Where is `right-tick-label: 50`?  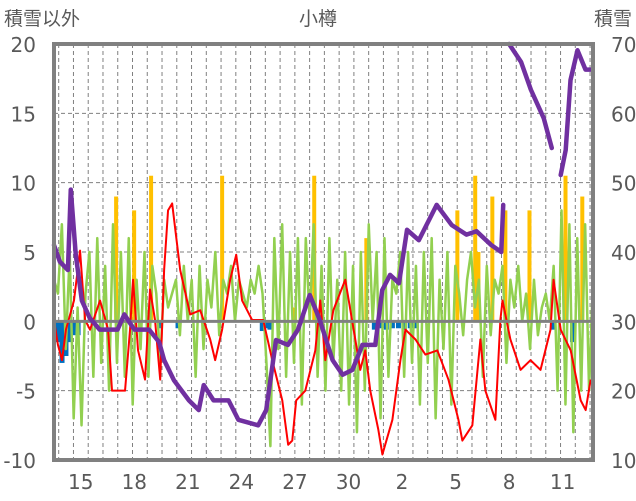
right-tick-label: 50 is located at coordinates (623, 184).